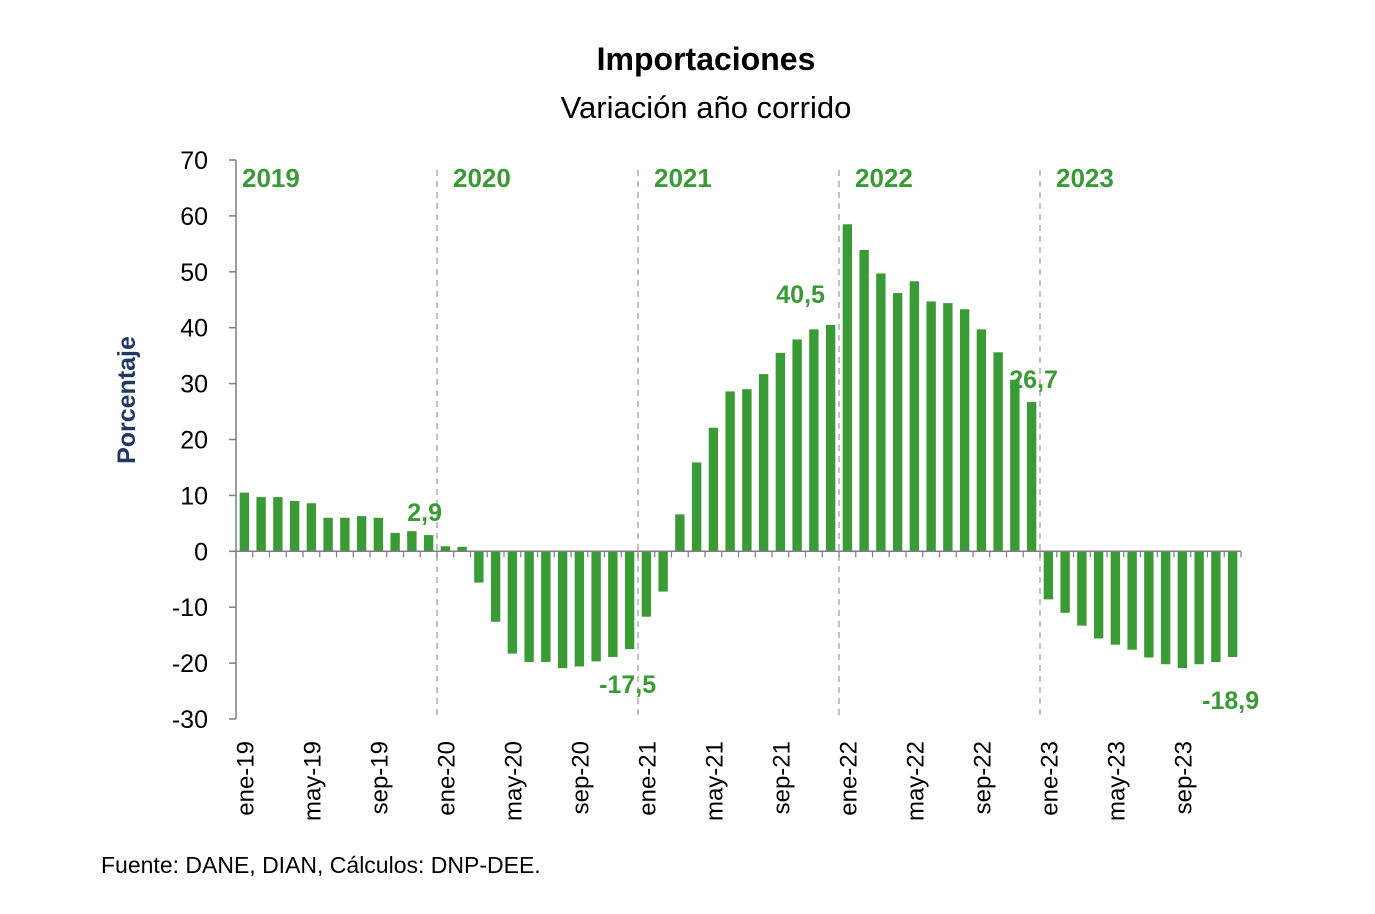  I want to click on y-tick-label: 60, so click(194, 217).